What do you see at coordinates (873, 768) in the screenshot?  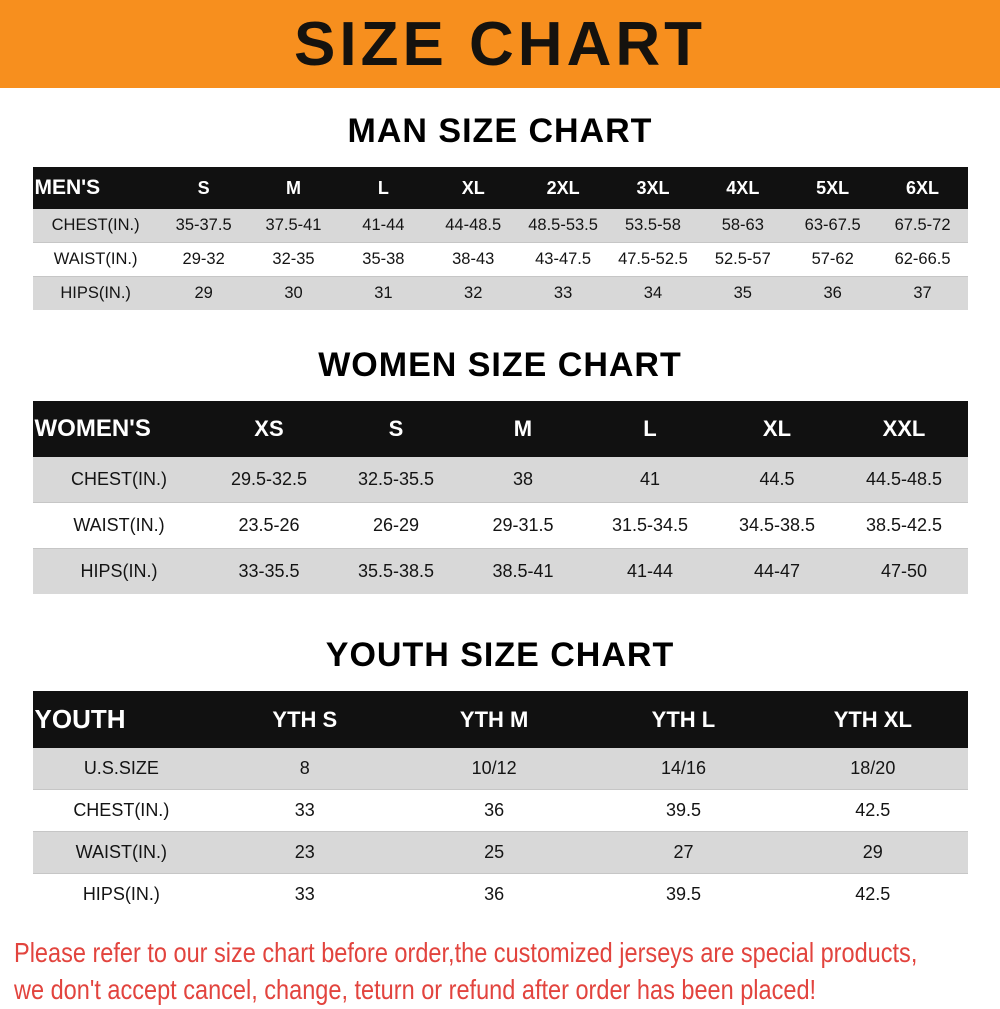 I see `size-value-cell: 18/20` at bounding box center [873, 768].